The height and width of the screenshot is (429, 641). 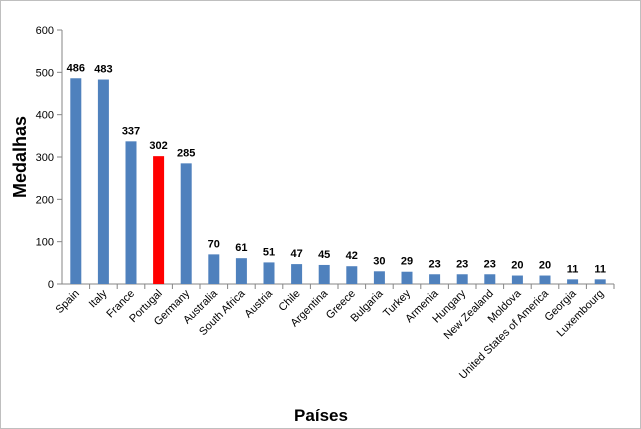 I want to click on bar-australia, so click(x=214, y=269).